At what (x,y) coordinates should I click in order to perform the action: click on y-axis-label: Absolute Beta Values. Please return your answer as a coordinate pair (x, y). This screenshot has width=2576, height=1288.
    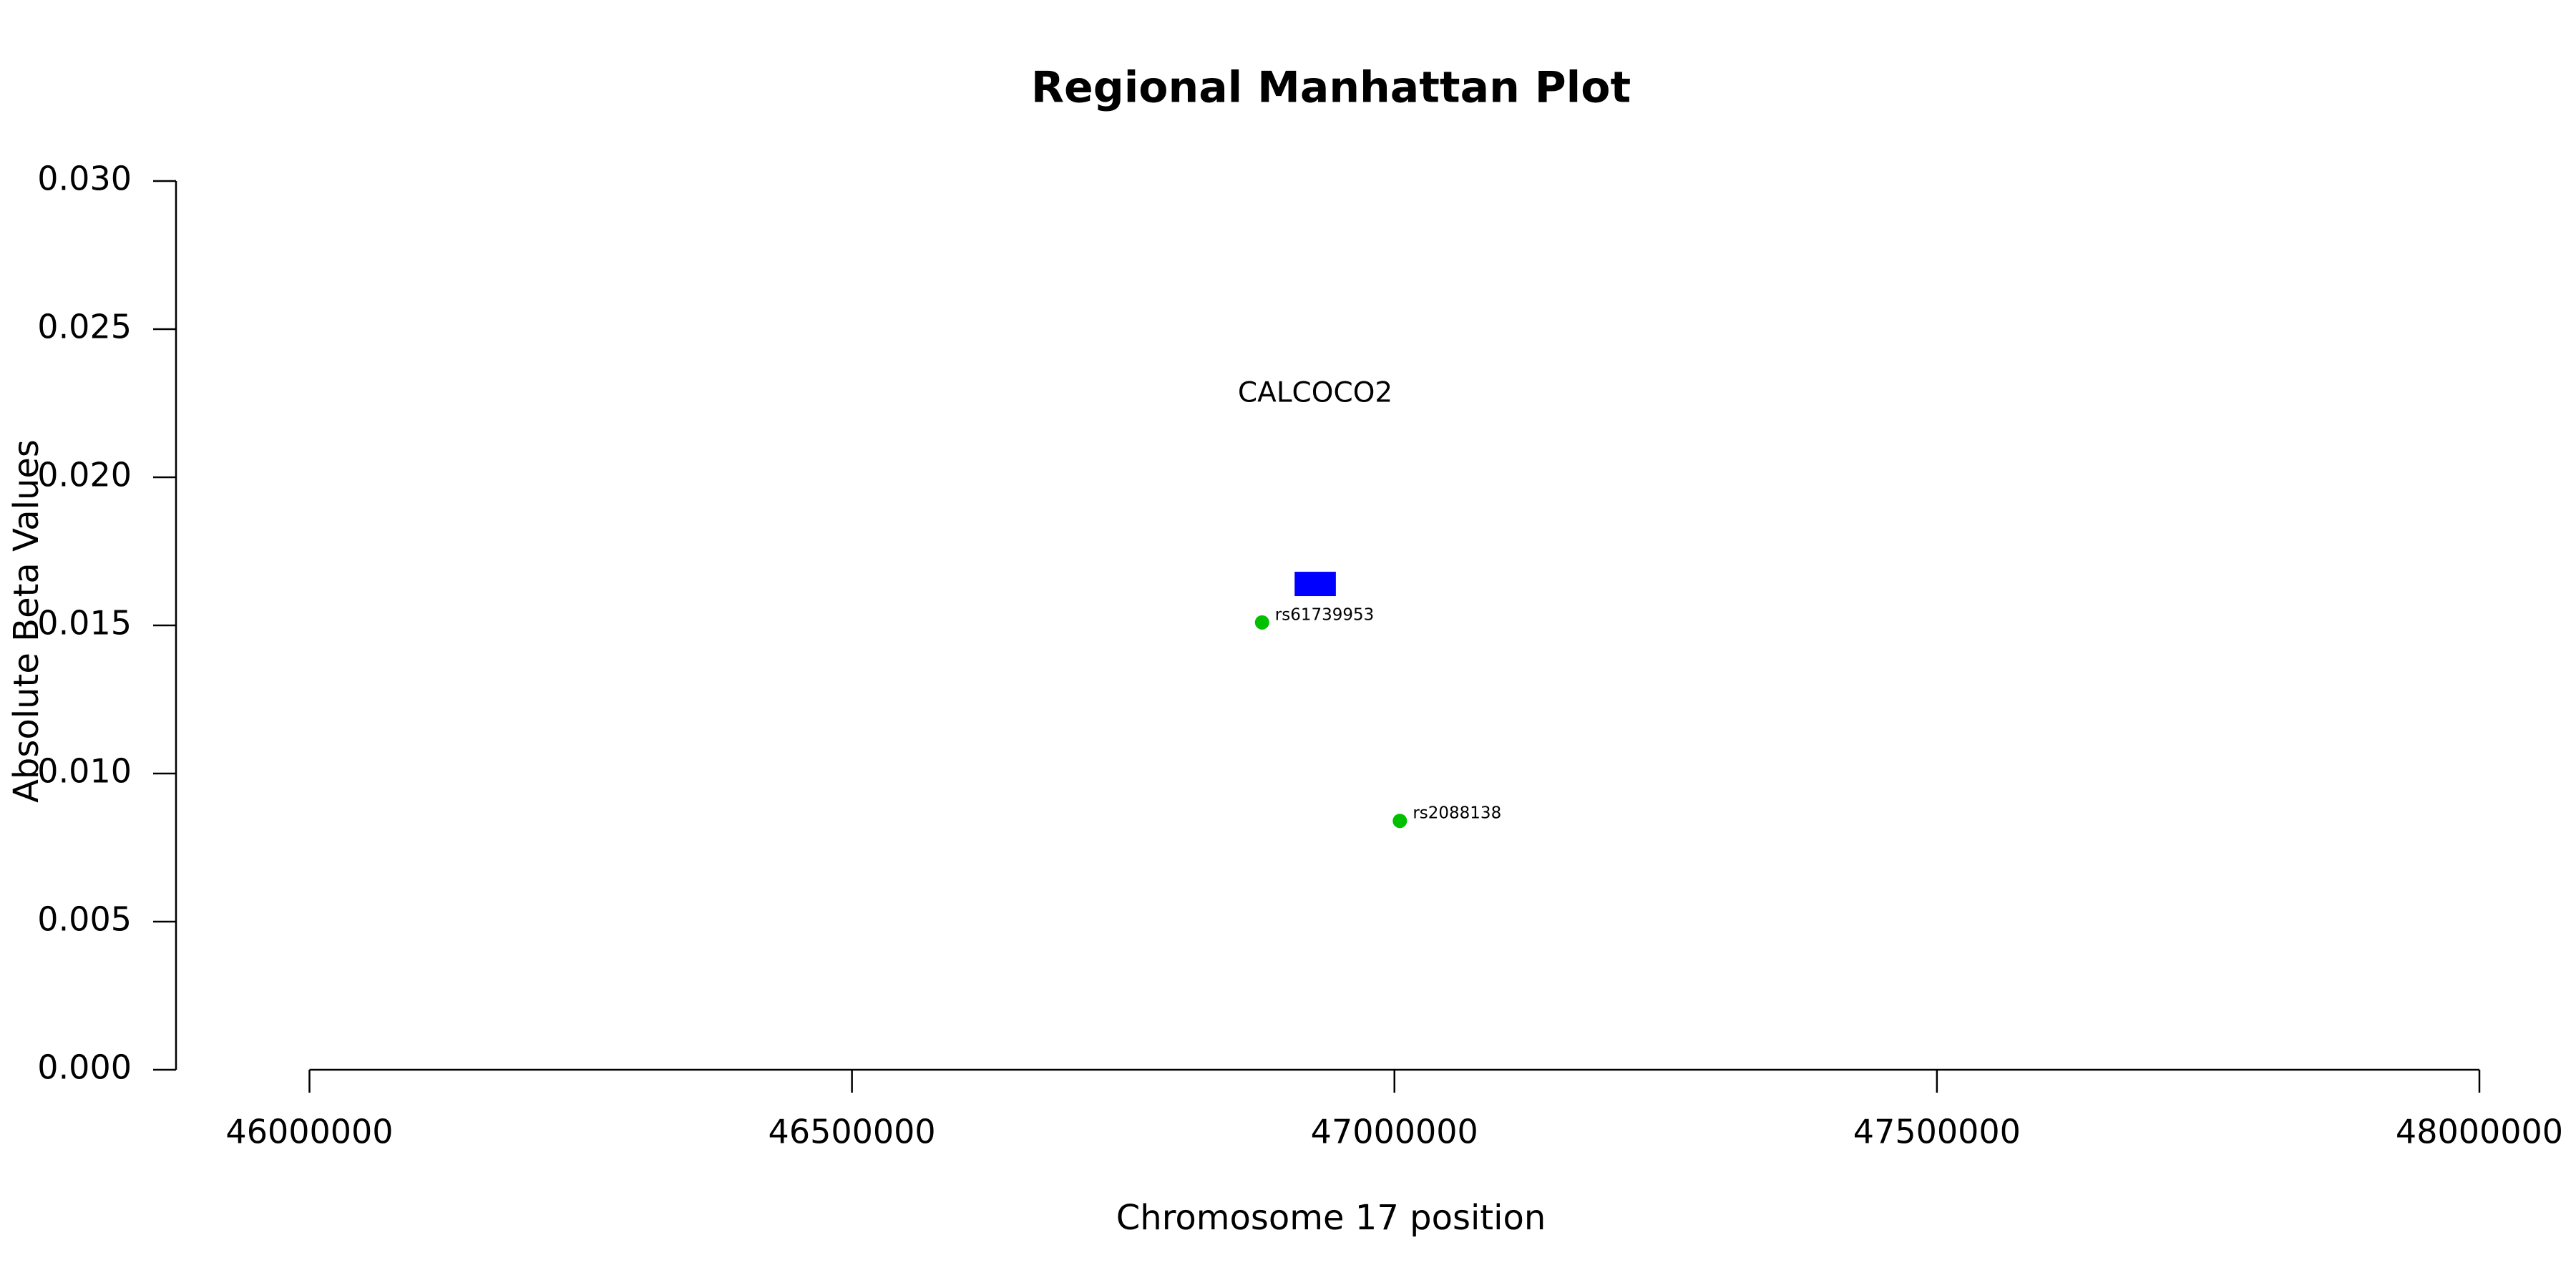
    Looking at the image, I should click on (26, 621).